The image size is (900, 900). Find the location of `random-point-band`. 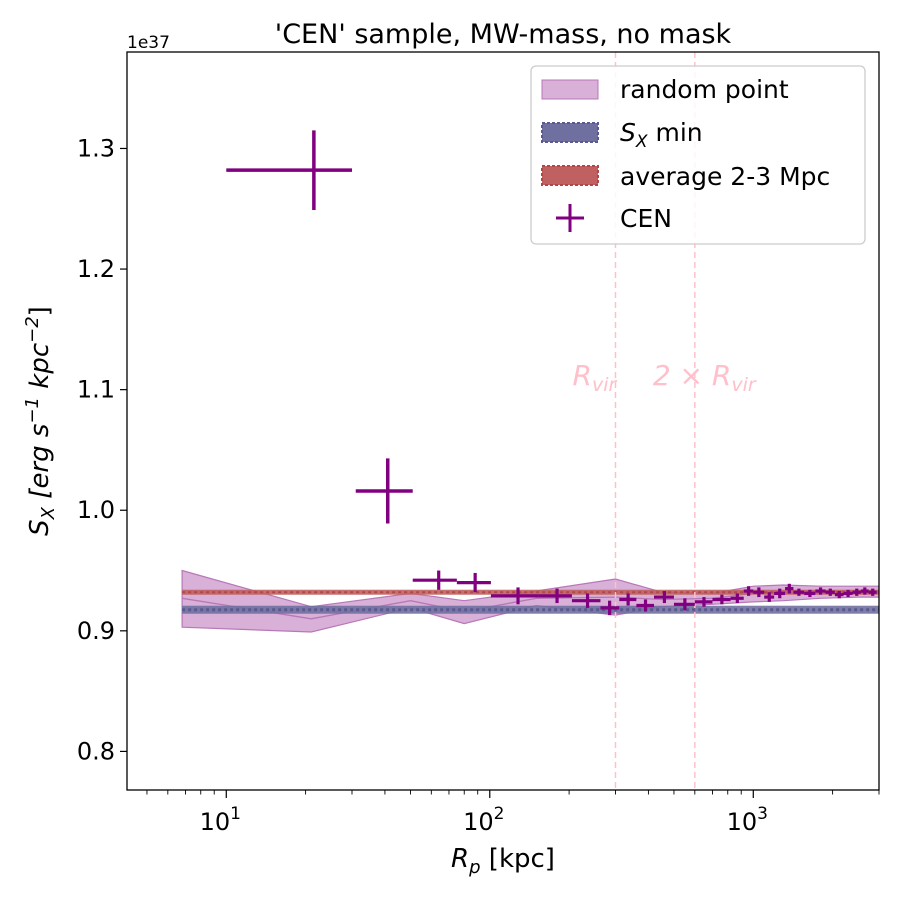

random-point-band is located at coordinates (530, 601).